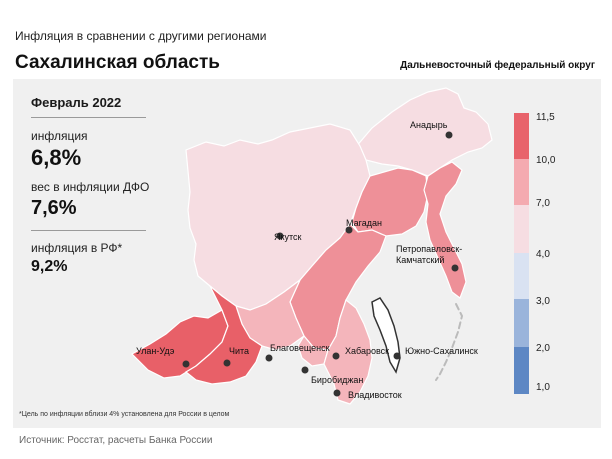  What do you see at coordinates (223, 335) in the screenshot?
I see `region-zabaykalsky` at bounding box center [223, 335].